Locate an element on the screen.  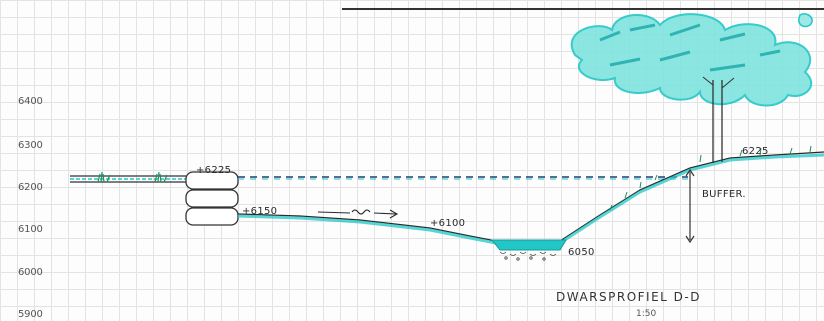
ditch-gravel is located at coordinates (528, 256).